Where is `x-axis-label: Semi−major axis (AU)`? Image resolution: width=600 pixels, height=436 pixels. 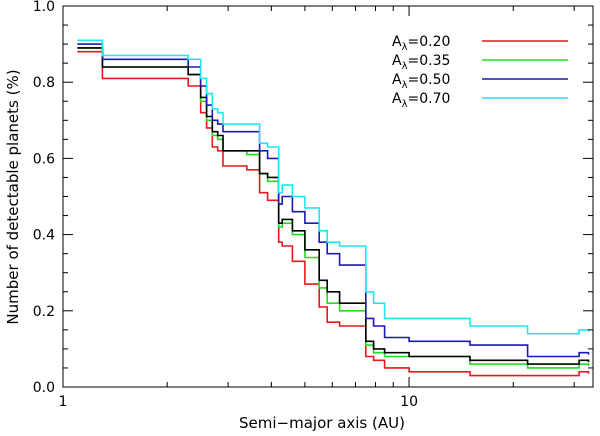 x-axis-label: Semi−major axis (AU) is located at coordinates (322, 423).